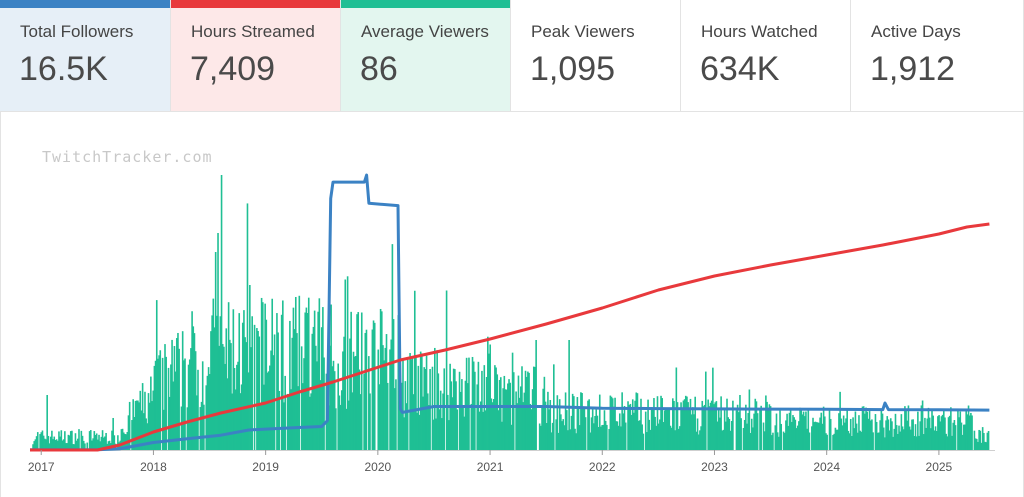 The image size is (1024, 497). I want to click on x-tick-label: 2023, so click(714, 467).